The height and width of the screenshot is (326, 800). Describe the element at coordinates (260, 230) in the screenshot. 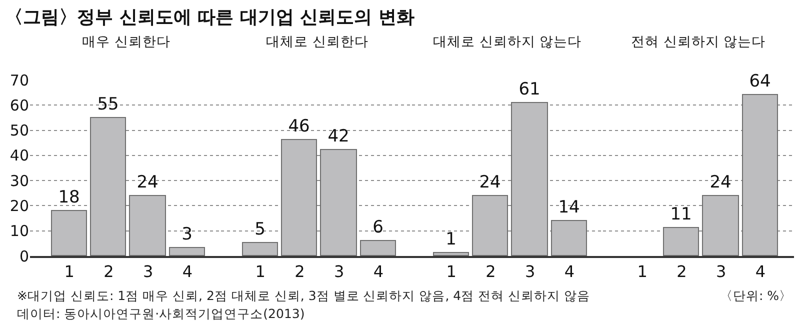

I see `data-label: 5` at that location.